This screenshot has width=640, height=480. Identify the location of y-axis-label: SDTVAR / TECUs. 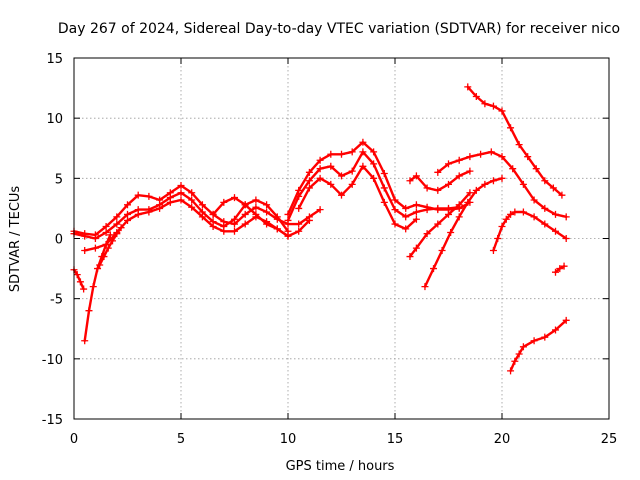
(15, 239).